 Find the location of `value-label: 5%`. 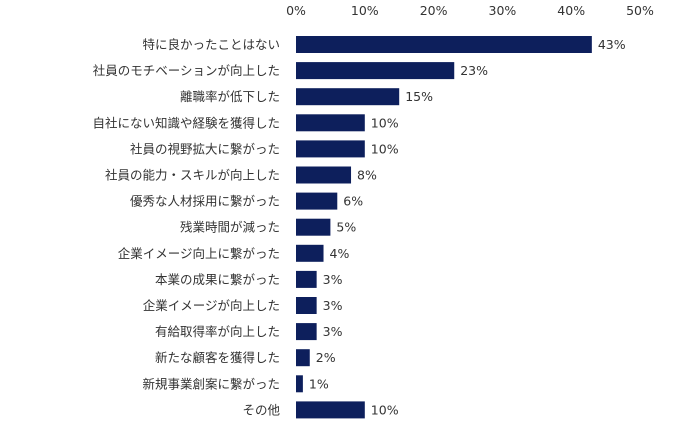

value-label: 5% is located at coordinates (346, 227).